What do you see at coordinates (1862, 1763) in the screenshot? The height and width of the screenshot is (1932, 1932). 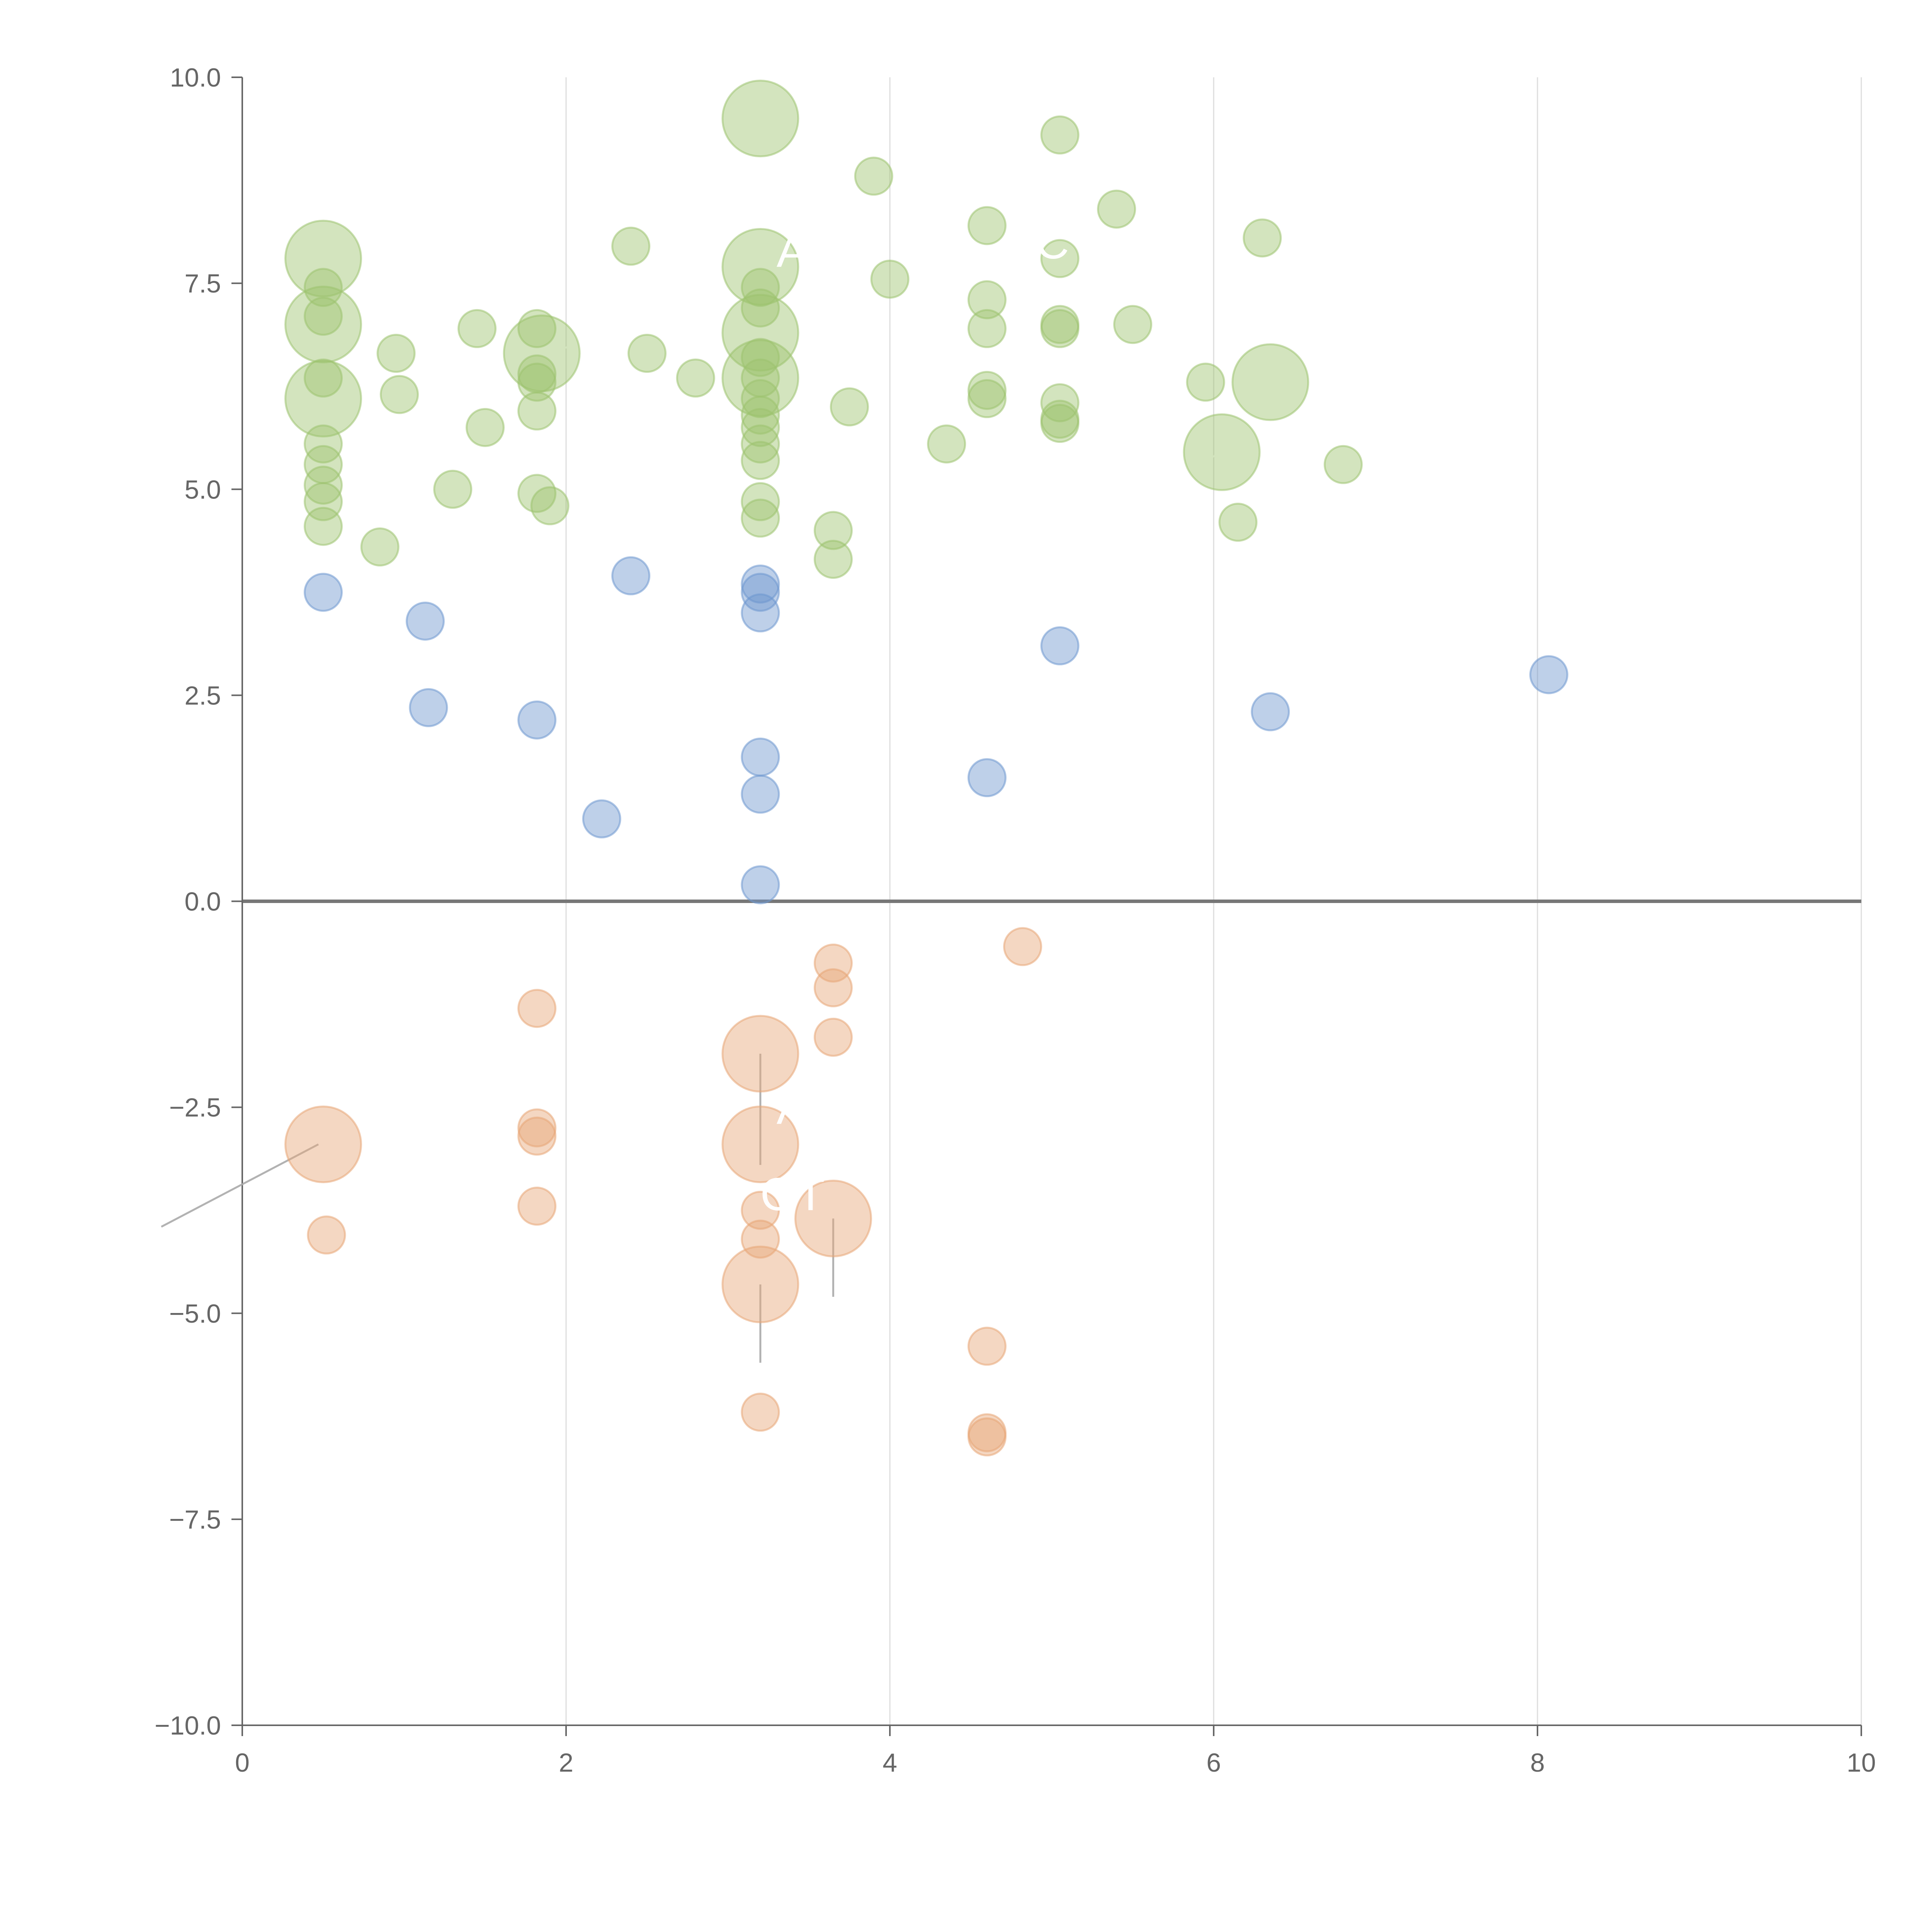 I see `x-tick-label: 10` at bounding box center [1862, 1763].